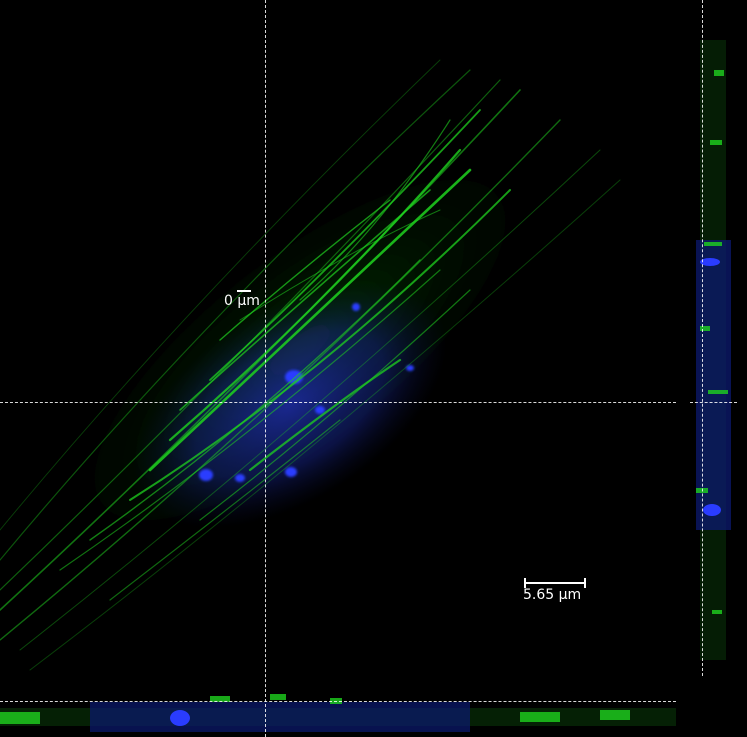  What do you see at coordinates (702, 338) in the screenshot?
I see `crosshair-z-side` at bounding box center [702, 338].